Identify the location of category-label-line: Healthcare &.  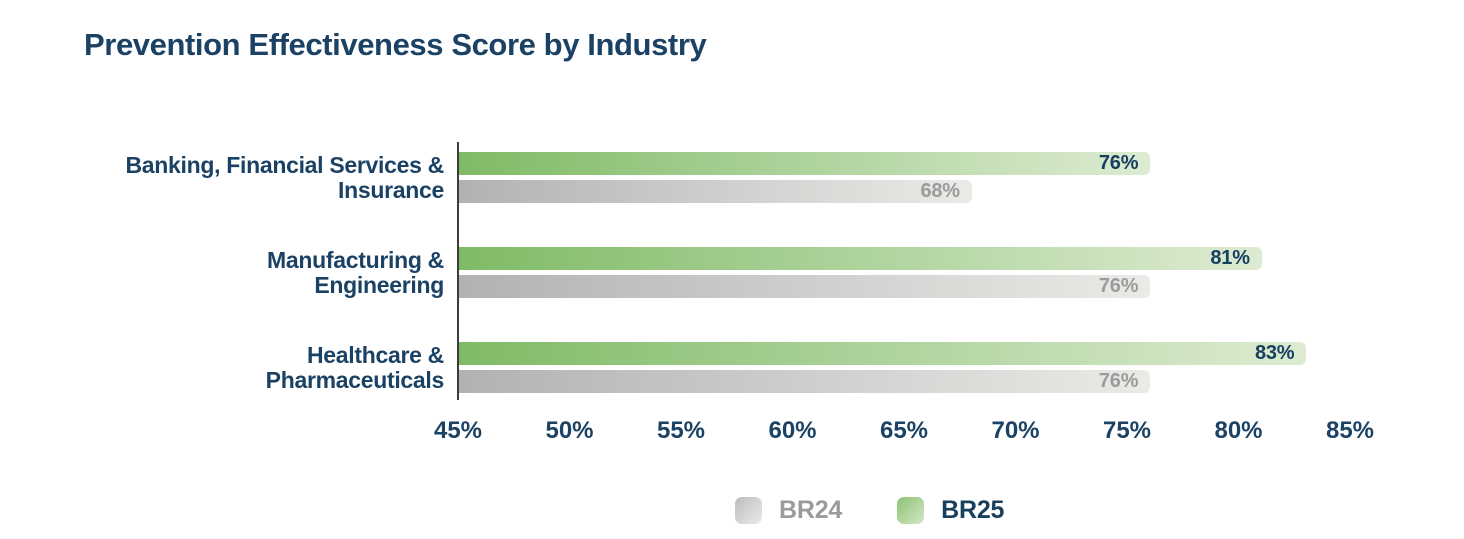
(375, 354).